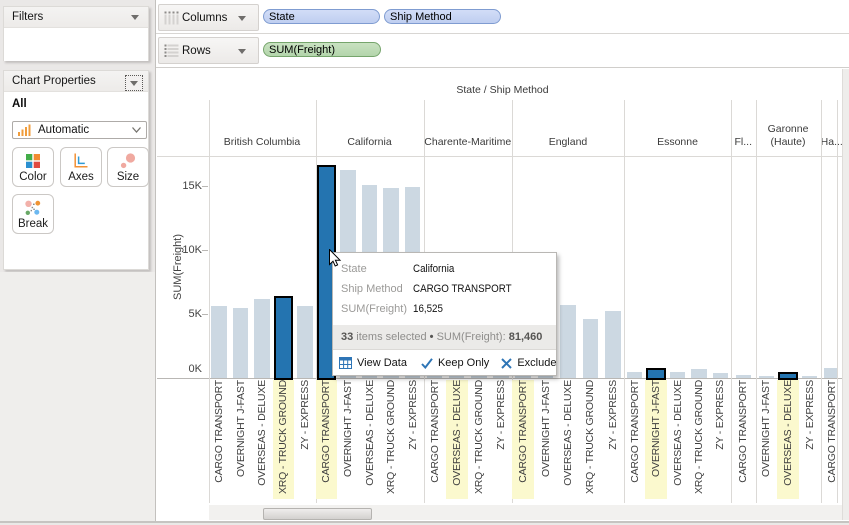  I want to click on bar-england-zy-express, so click(613, 344).